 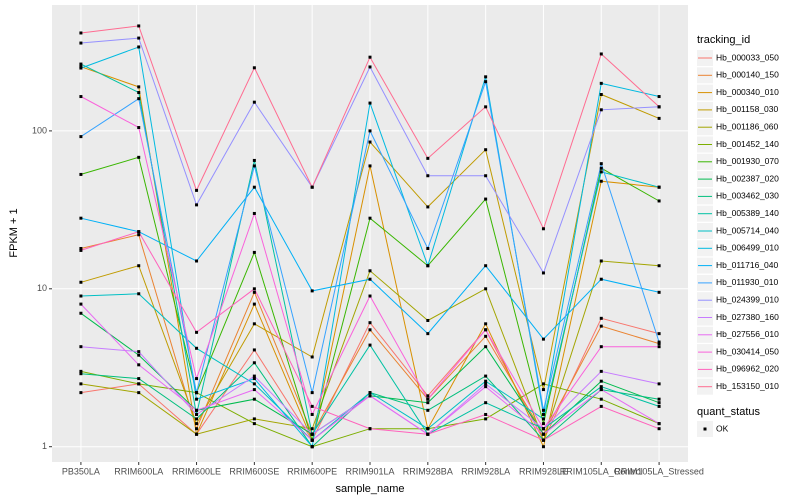 What do you see at coordinates (747, 196) in the screenshot?
I see `legend-label: Hb_003462_030` at bounding box center [747, 196].